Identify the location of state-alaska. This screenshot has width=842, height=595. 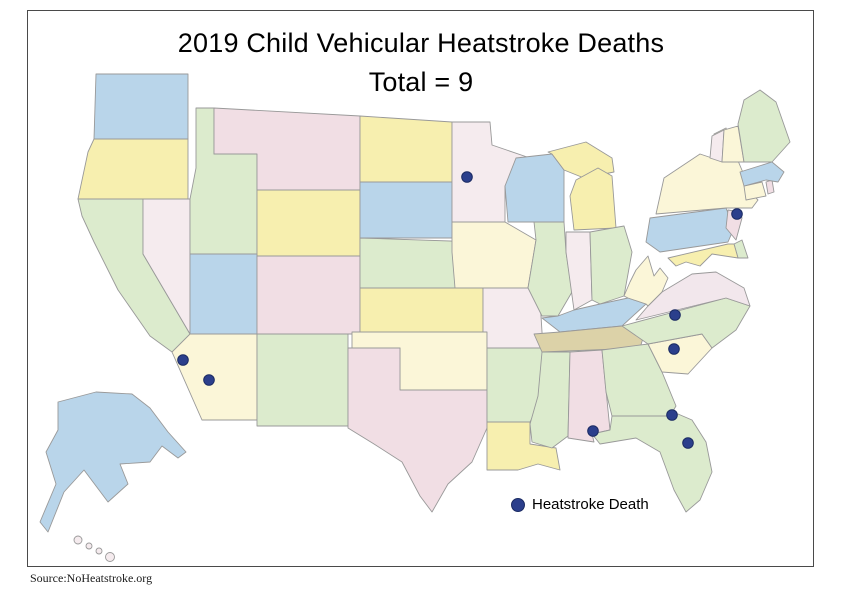
(113, 462).